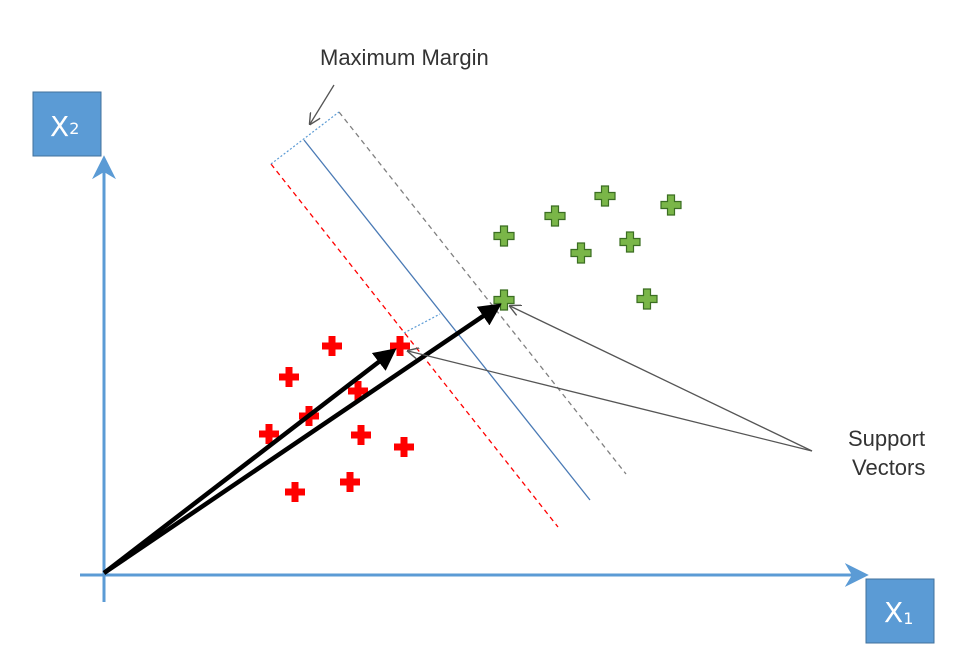  Describe the element at coordinates (336, 419) in the screenshot. I see `red-points` at that location.